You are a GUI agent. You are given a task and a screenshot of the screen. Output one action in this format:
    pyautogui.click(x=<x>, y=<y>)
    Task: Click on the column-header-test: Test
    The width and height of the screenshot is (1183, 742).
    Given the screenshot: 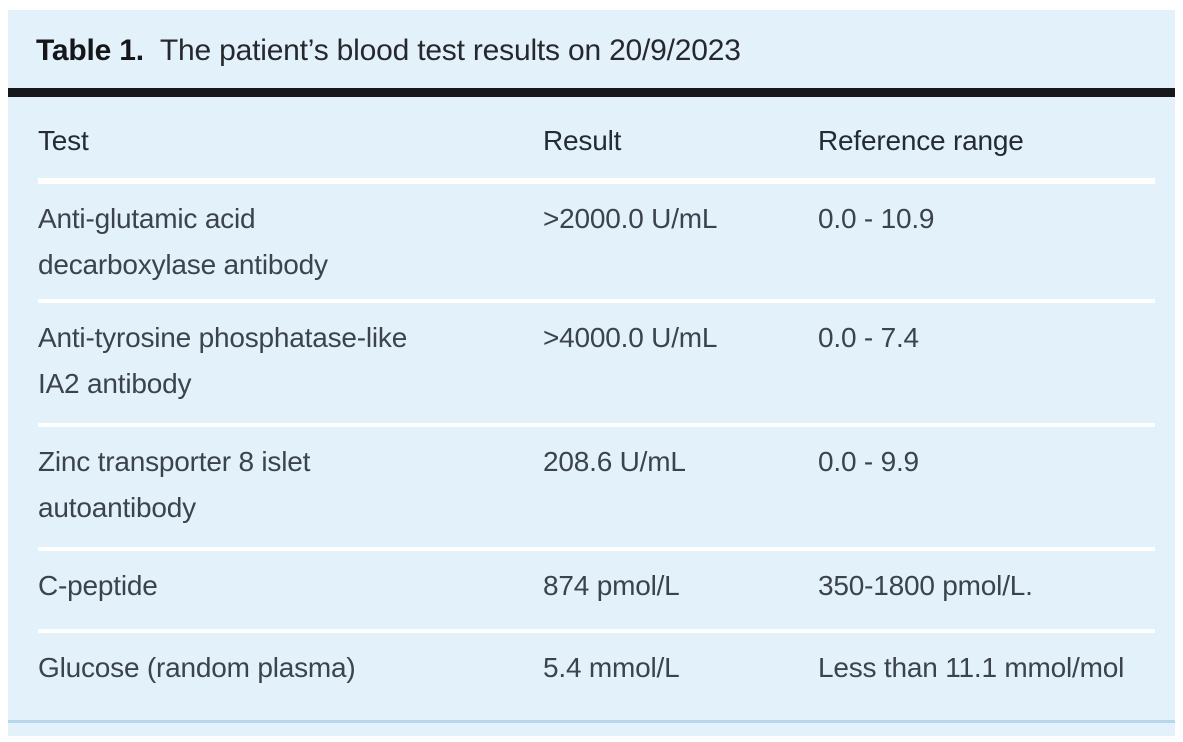 What is the action you would take?
    pyautogui.click(x=63, y=140)
    